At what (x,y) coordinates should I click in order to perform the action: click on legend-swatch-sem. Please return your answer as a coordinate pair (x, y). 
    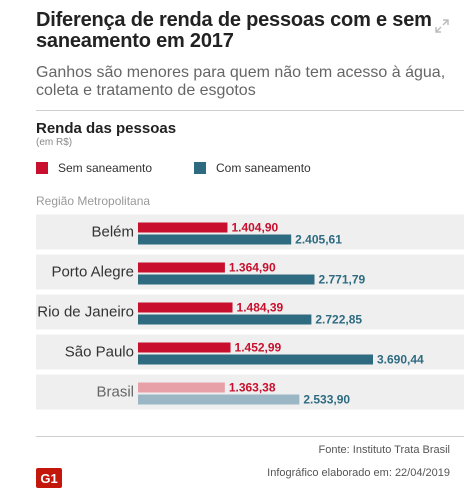
    Looking at the image, I should click on (42, 168).